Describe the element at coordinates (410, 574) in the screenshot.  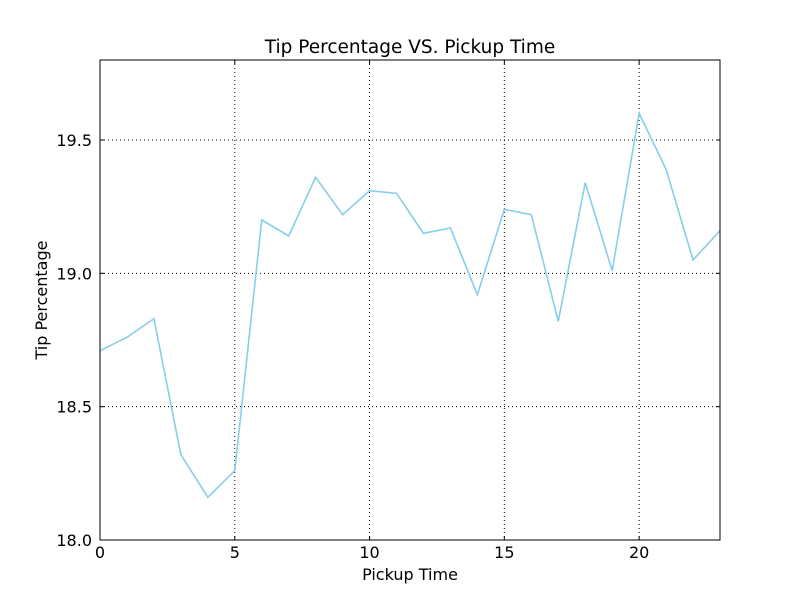
I see `x-axis-label: Pickup Time` at that location.